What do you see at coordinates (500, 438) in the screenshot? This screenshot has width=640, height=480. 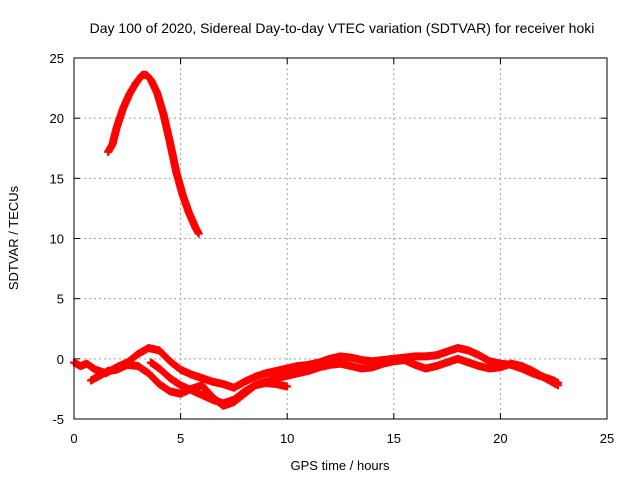 I see `x-tick-label: 20` at bounding box center [500, 438].